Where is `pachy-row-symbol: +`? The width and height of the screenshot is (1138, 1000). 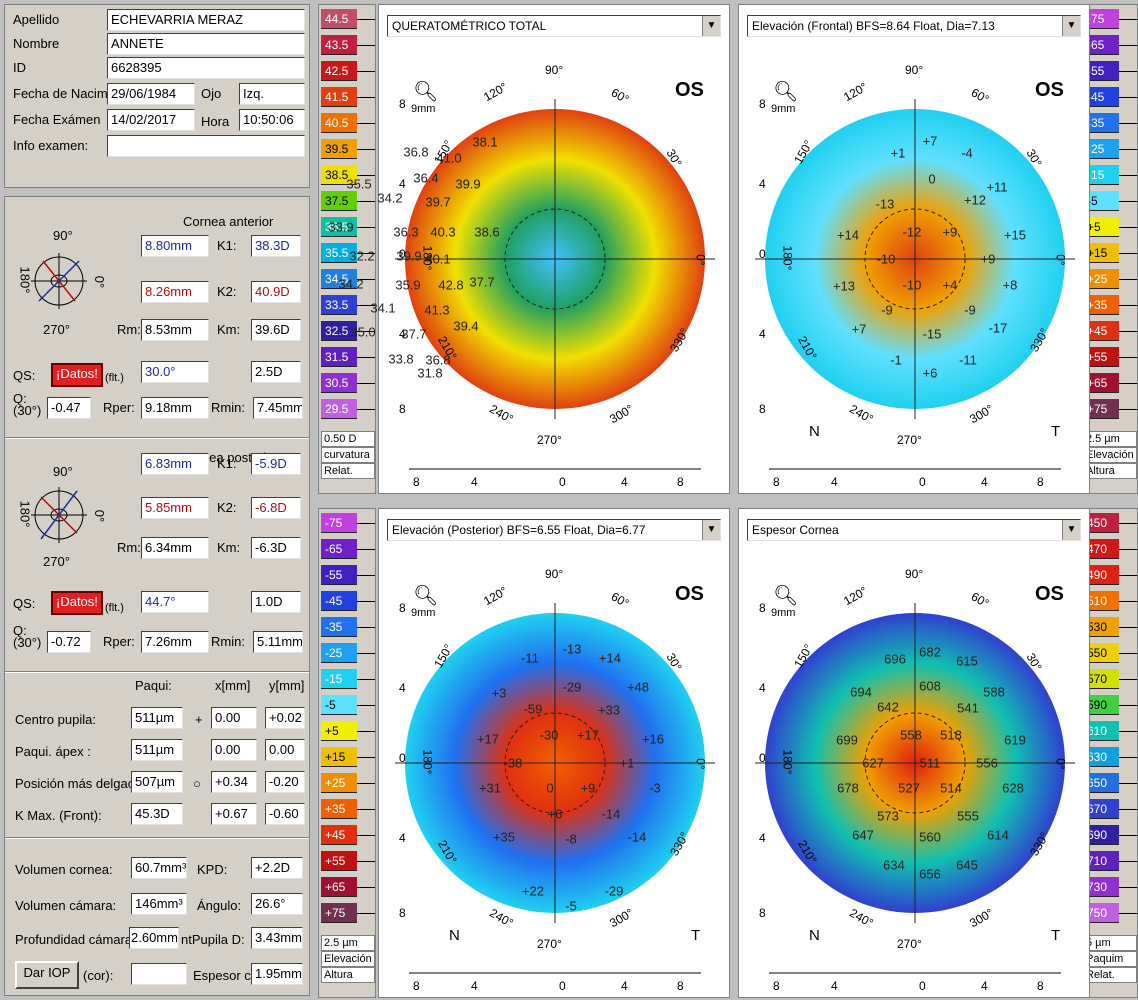 pachy-row-symbol: + is located at coordinates (199, 719).